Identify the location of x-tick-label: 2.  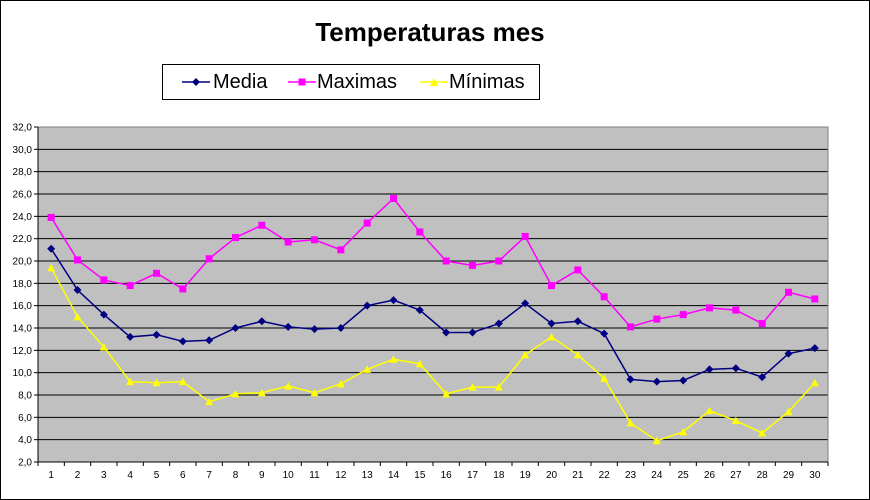
(78, 475).